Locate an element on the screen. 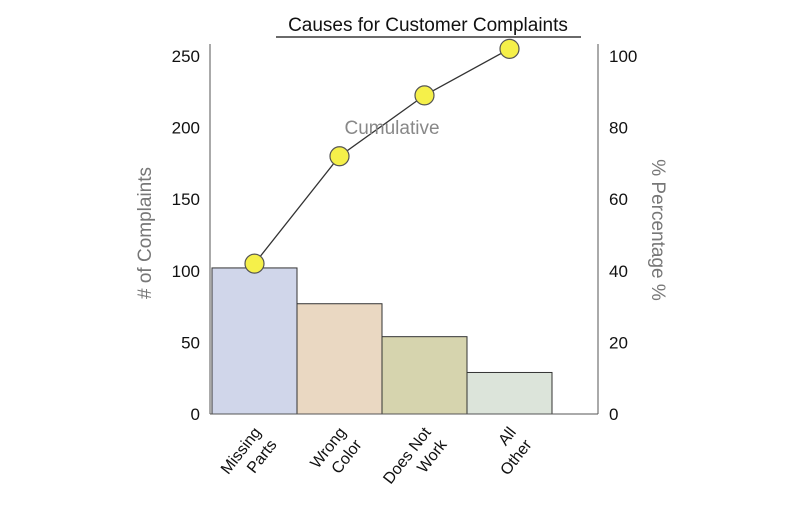  y2-tick-label: 40 is located at coordinates (618, 271).